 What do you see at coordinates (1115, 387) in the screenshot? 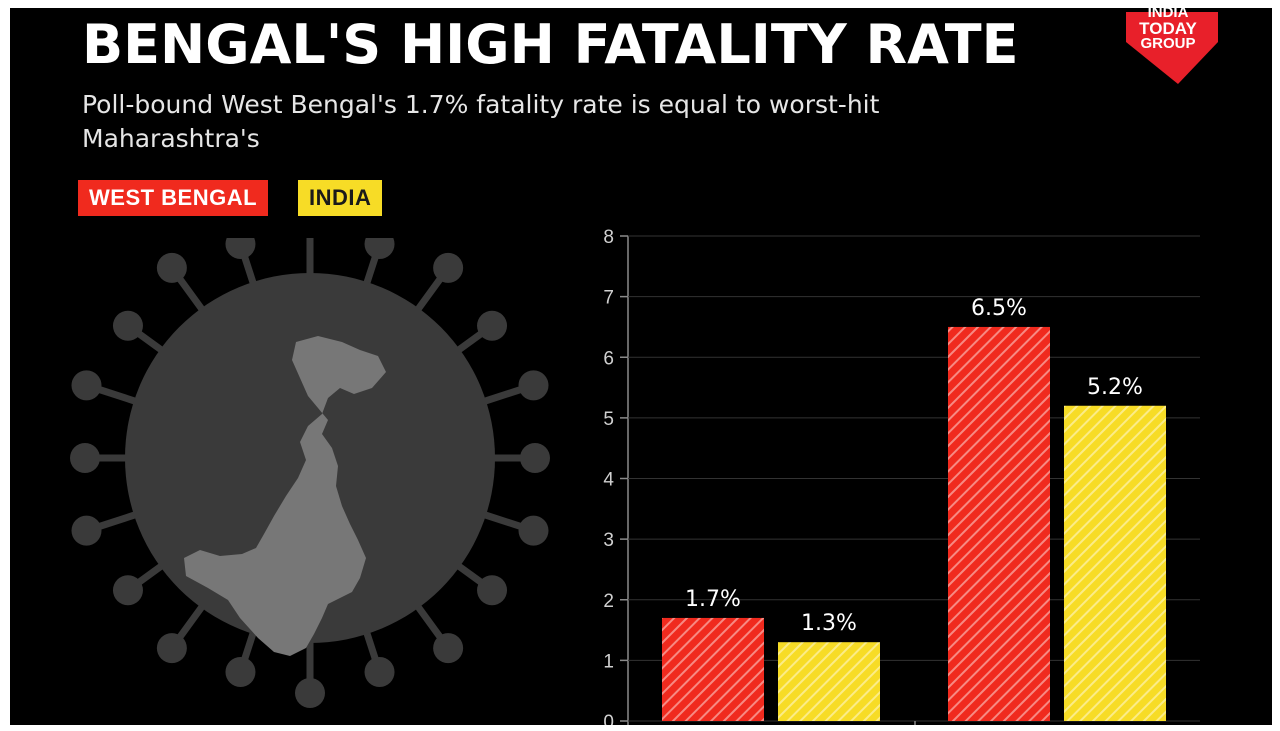
I see `bar-value-label: 5.2%` at bounding box center [1115, 387].